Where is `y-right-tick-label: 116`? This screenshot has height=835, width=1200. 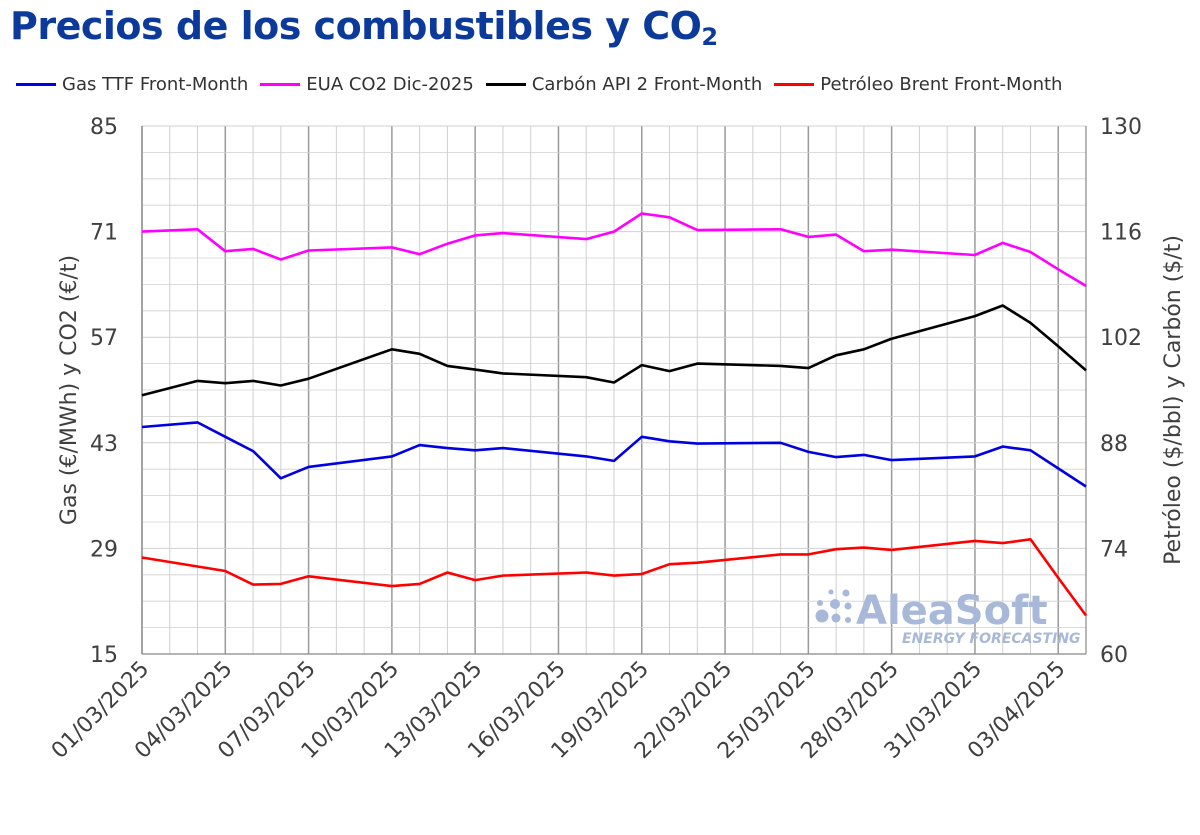
y-right-tick-label: 116 is located at coordinates (1121, 233).